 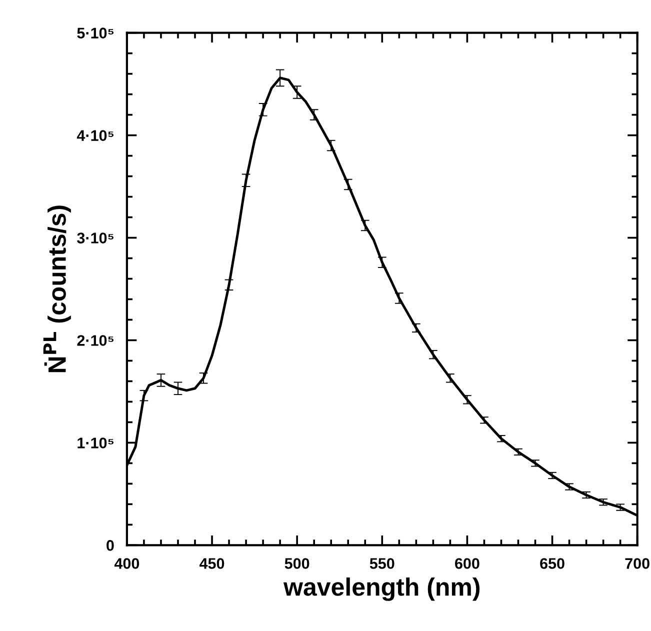 What do you see at coordinates (110, 545) in the screenshot?
I see `y-tick-label: 0` at bounding box center [110, 545].